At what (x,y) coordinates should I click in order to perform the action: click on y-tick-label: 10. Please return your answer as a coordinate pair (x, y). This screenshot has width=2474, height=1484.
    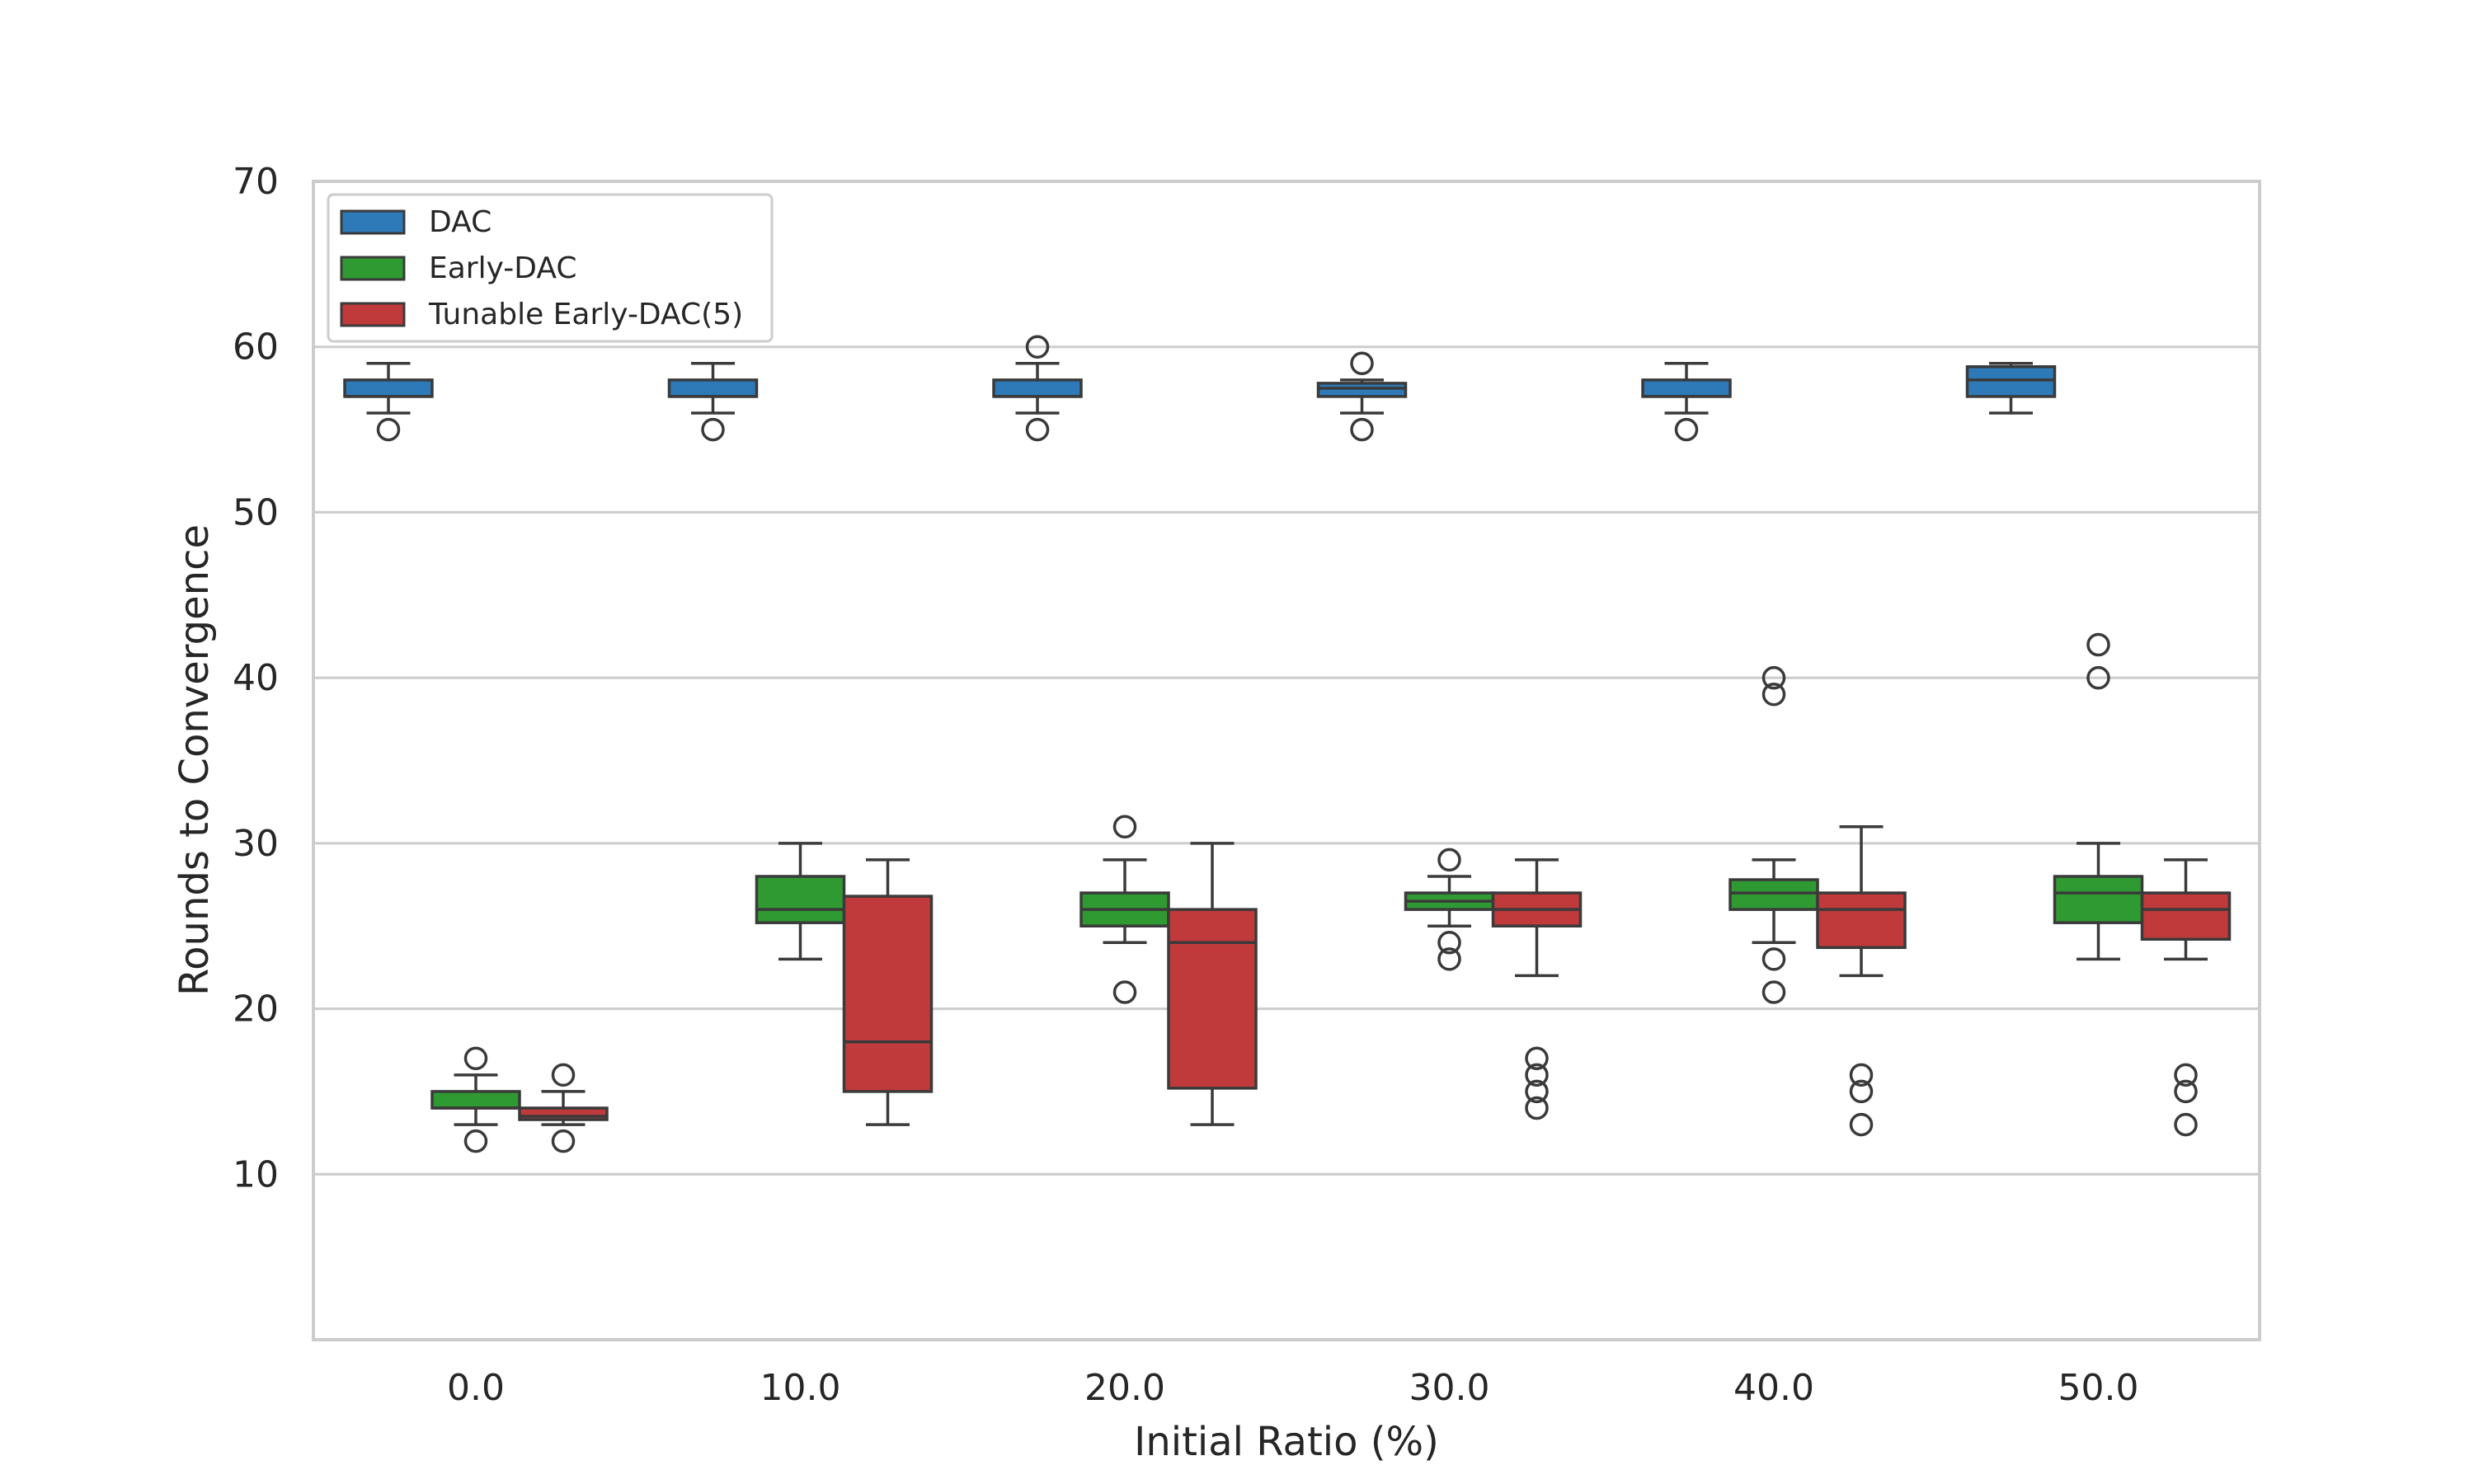
    Looking at the image, I should click on (256, 1174).